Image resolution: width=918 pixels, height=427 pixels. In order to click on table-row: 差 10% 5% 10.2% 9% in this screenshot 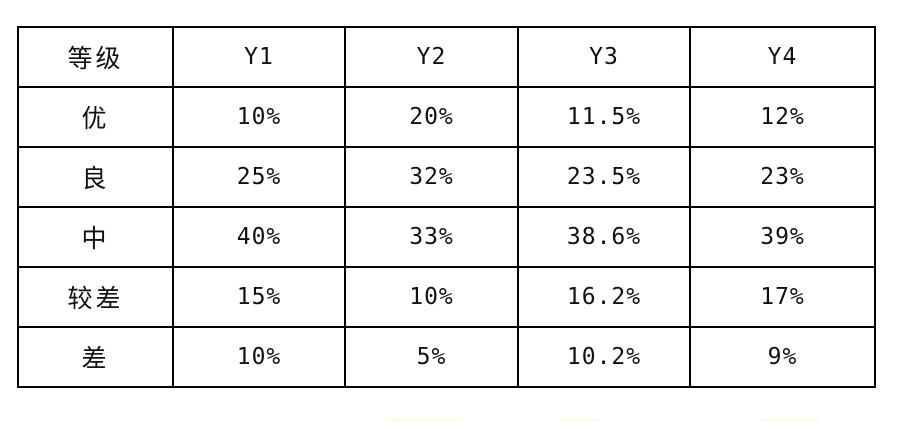, I will do `click(446, 357)`.